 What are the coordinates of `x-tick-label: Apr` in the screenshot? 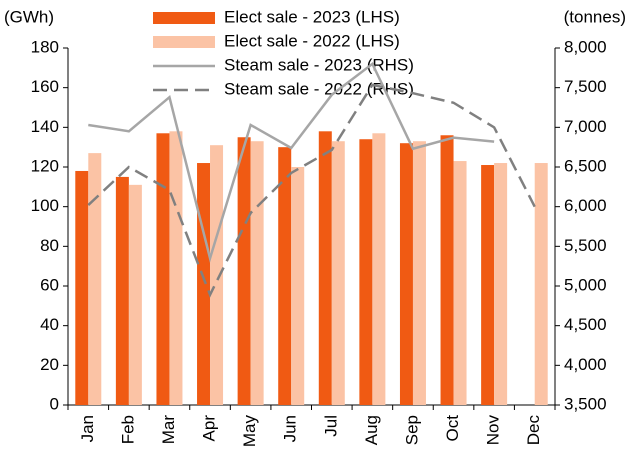 It's located at (209, 428).